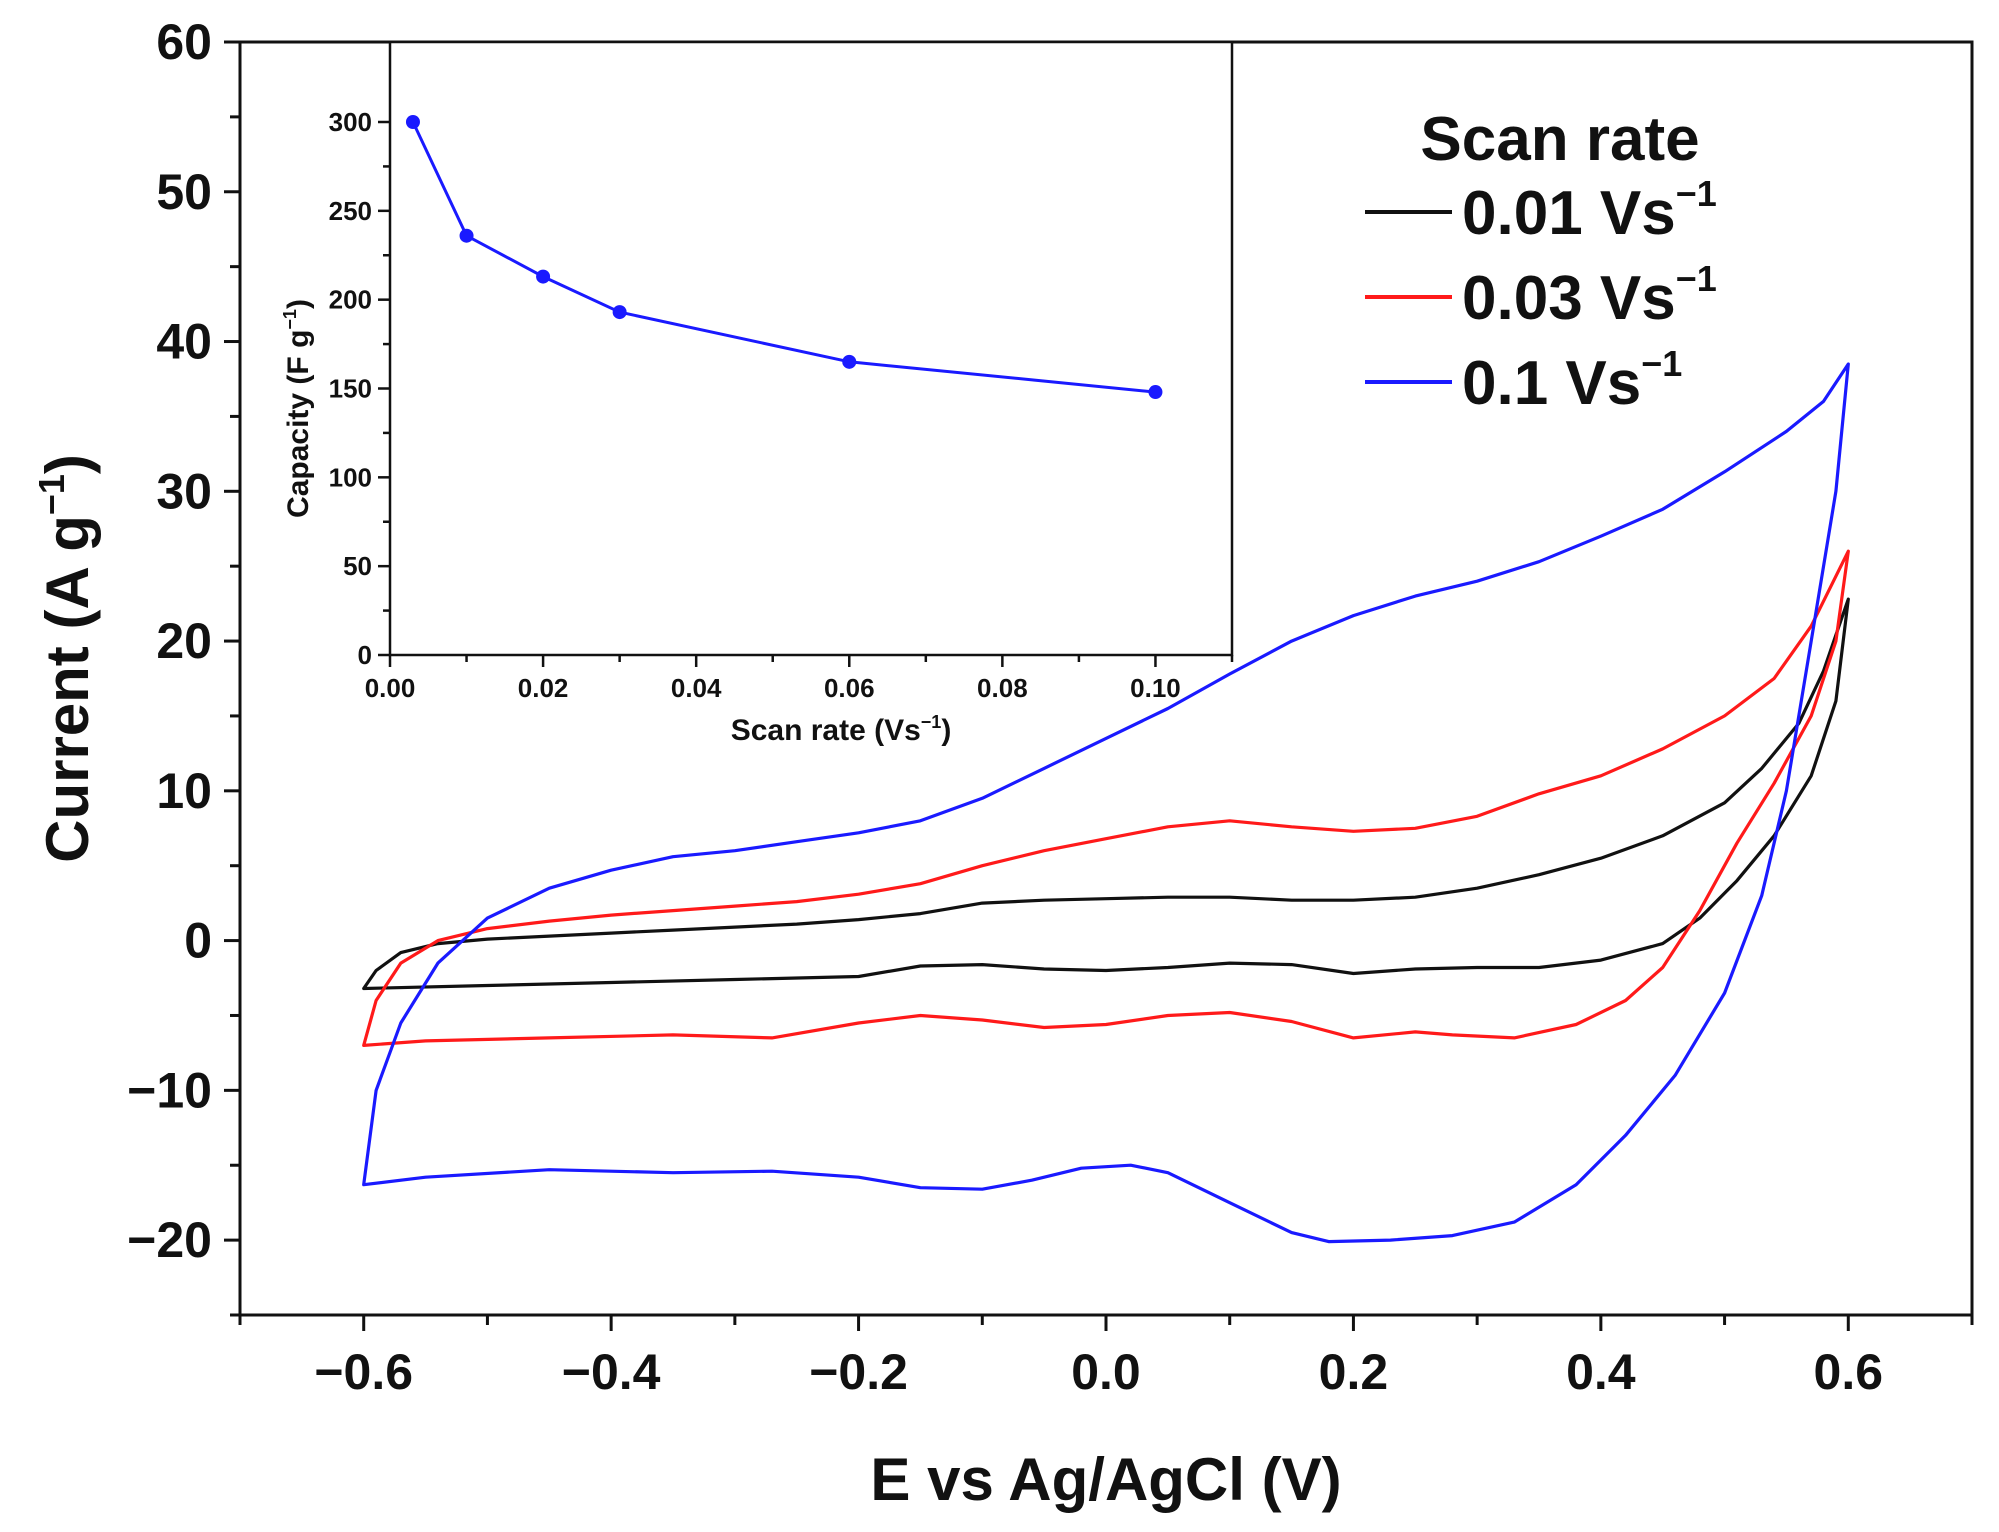 The height and width of the screenshot is (1532, 1999). Describe the element at coordinates (1354, 1372) in the screenshot. I see `main-x-tick-label: 0.2` at that location.